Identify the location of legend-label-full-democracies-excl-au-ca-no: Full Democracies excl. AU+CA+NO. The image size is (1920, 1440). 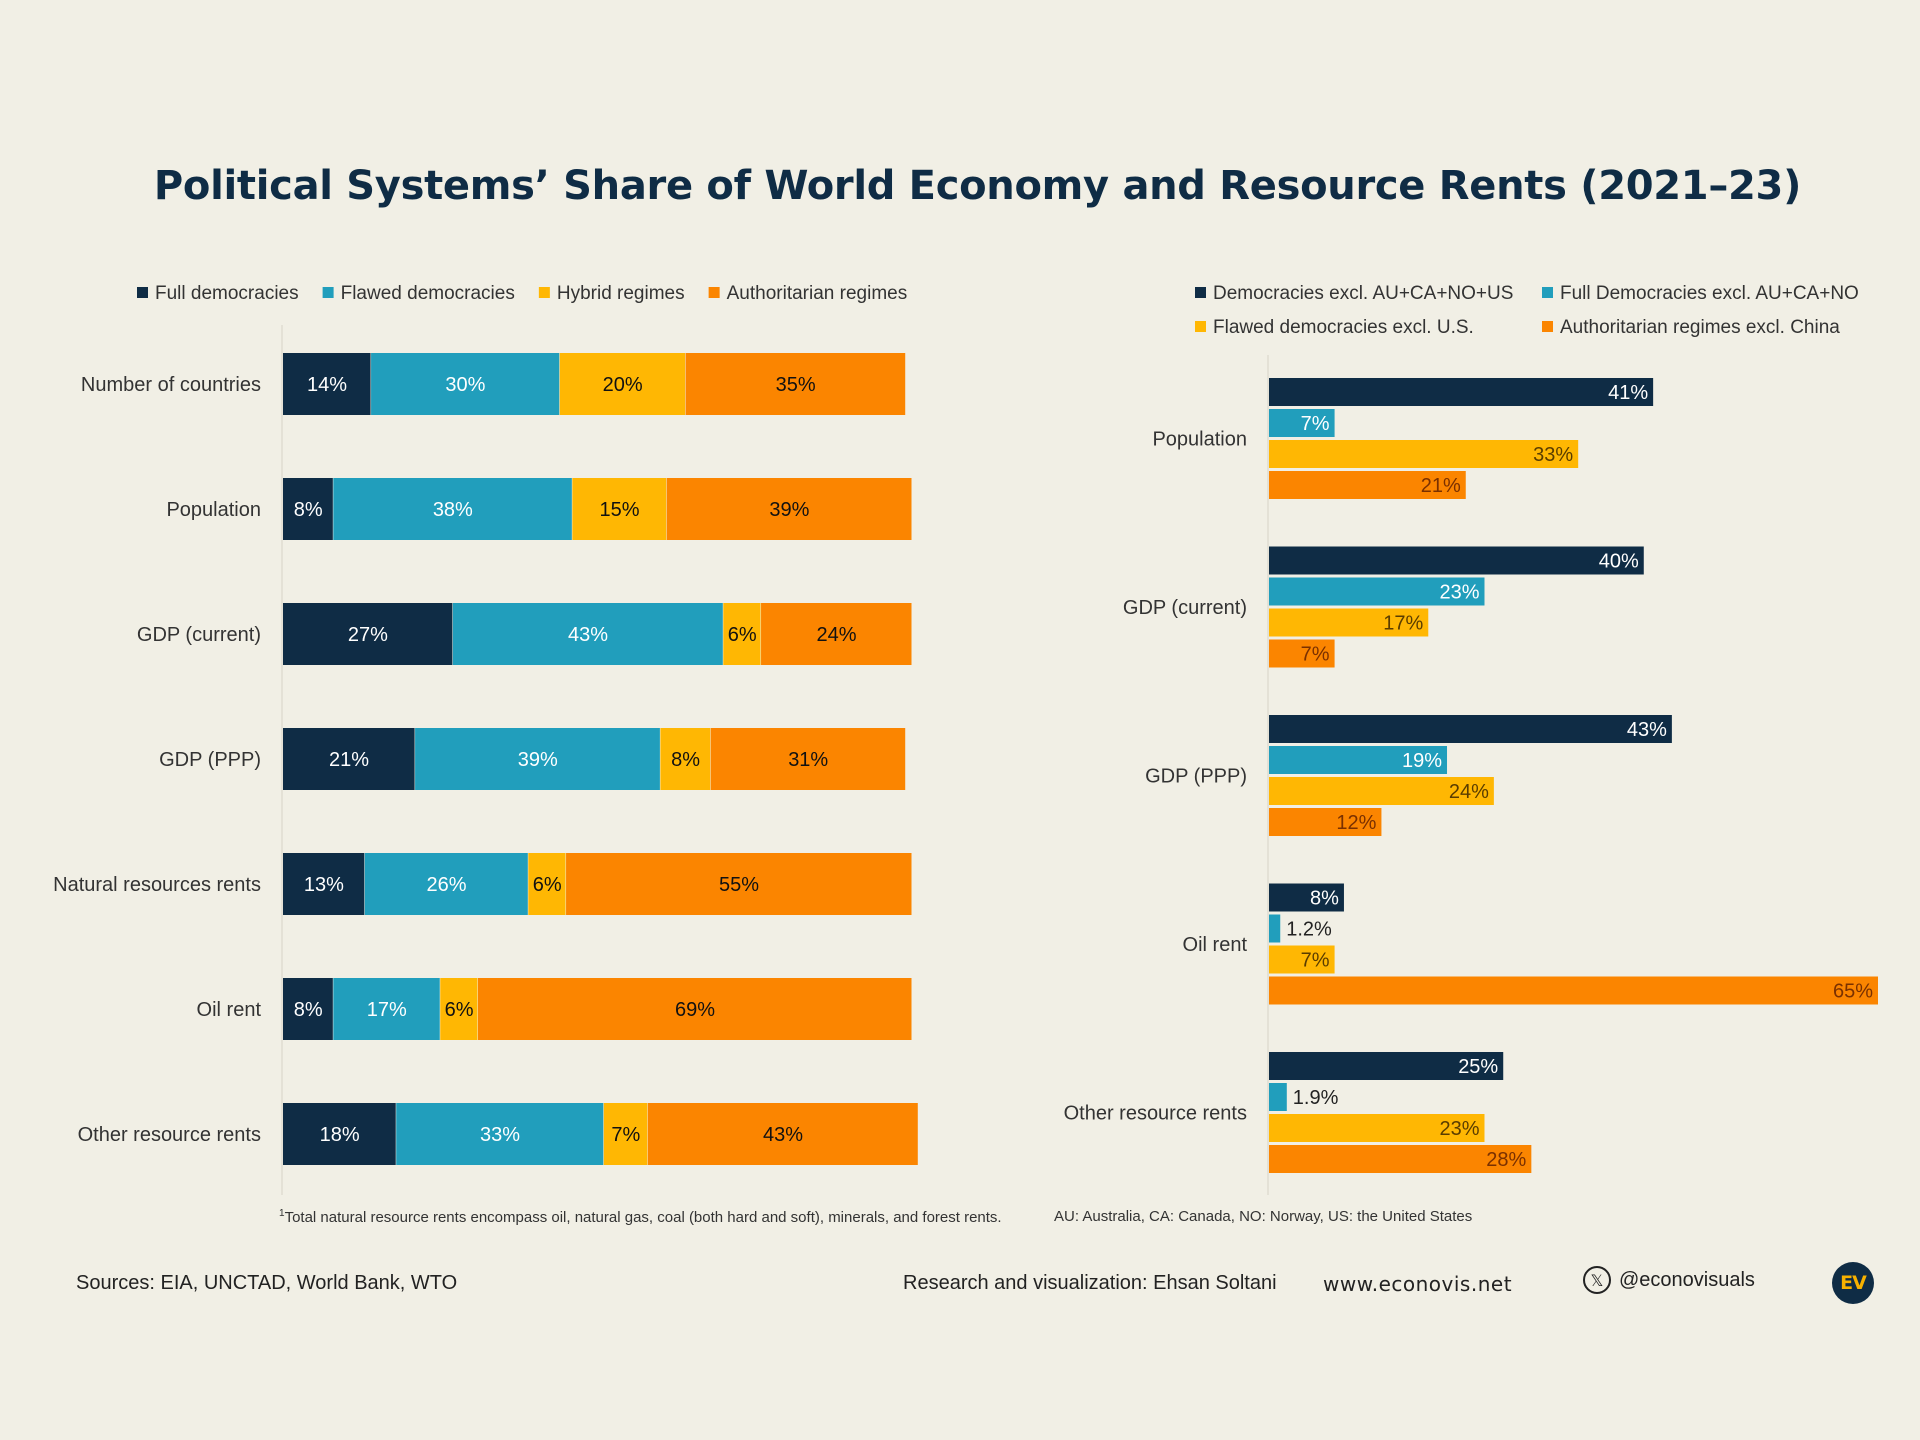
(1709, 293).